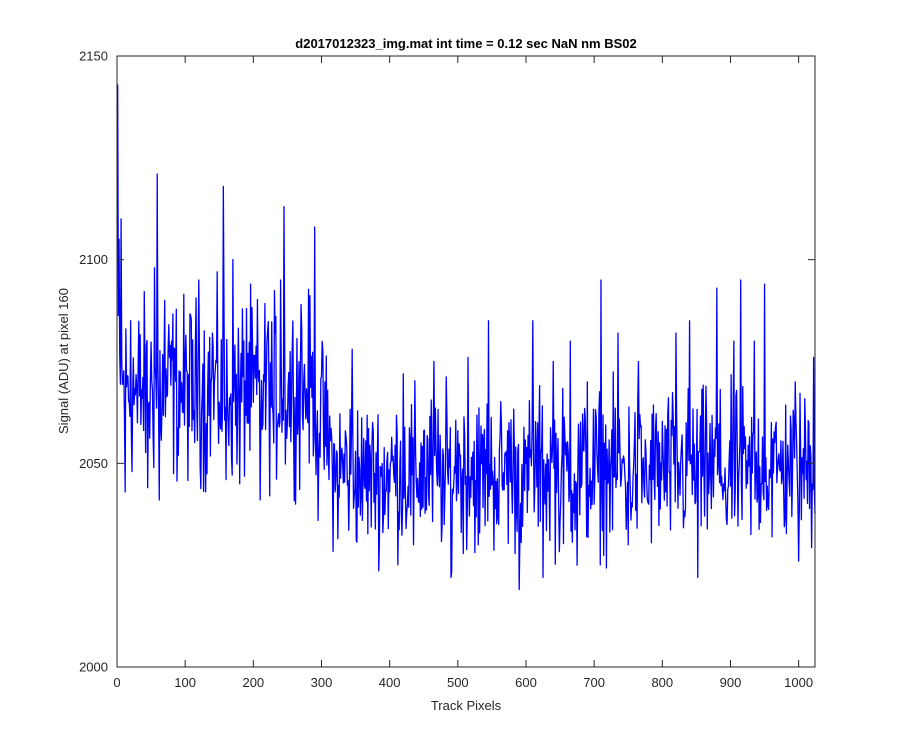 The height and width of the screenshot is (750, 900). I want to click on x-tick-label: 1000, so click(798, 682).